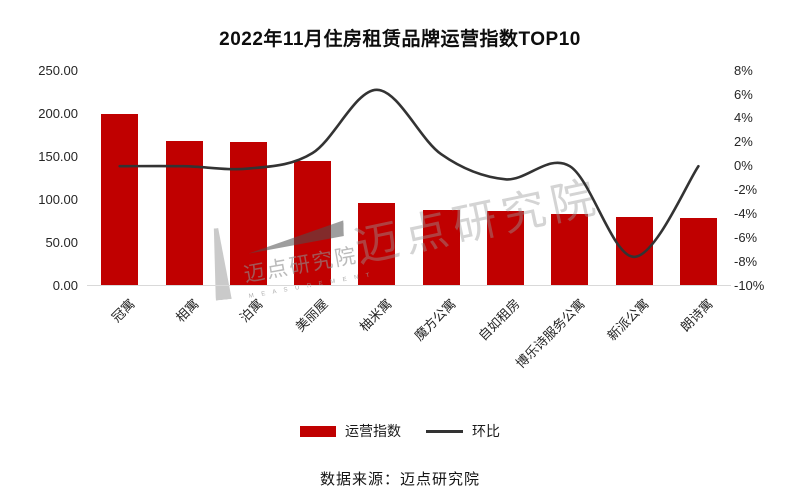 The width and height of the screenshot is (800, 498). What do you see at coordinates (58, 199) in the screenshot?
I see `y-axis-tick-label: 100.00` at bounding box center [58, 199].